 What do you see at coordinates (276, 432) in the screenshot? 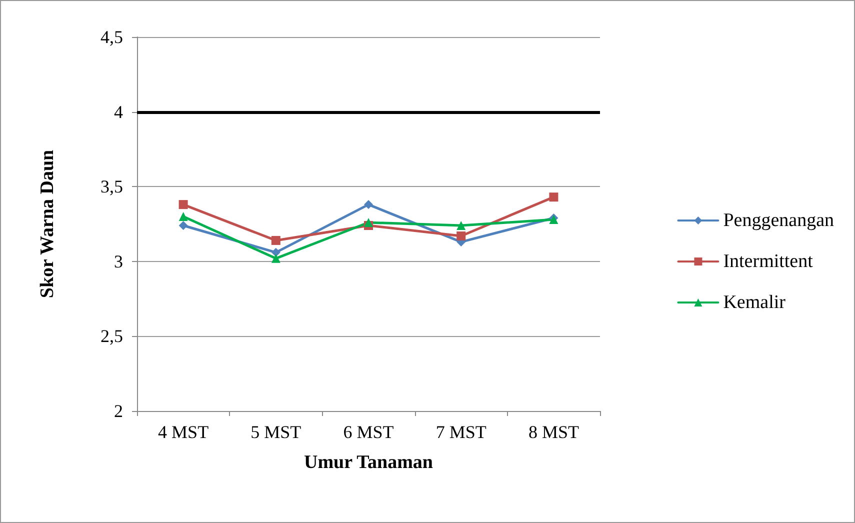
I see `x-tick-label: 5 MST` at bounding box center [276, 432].